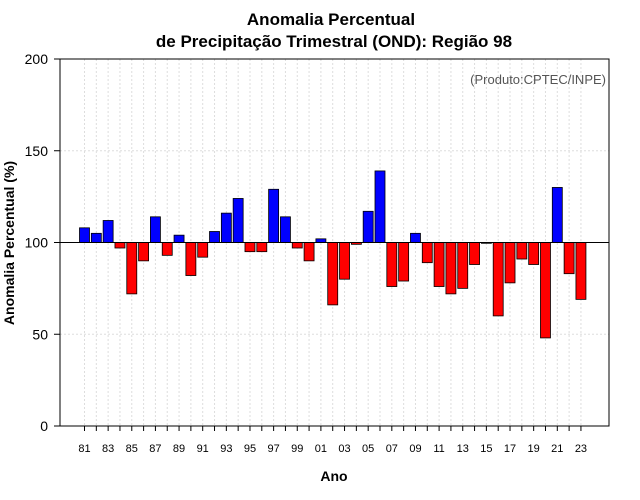  What do you see at coordinates (144, 252) in the screenshot?
I see `bar-1986` at bounding box center [144, 252].